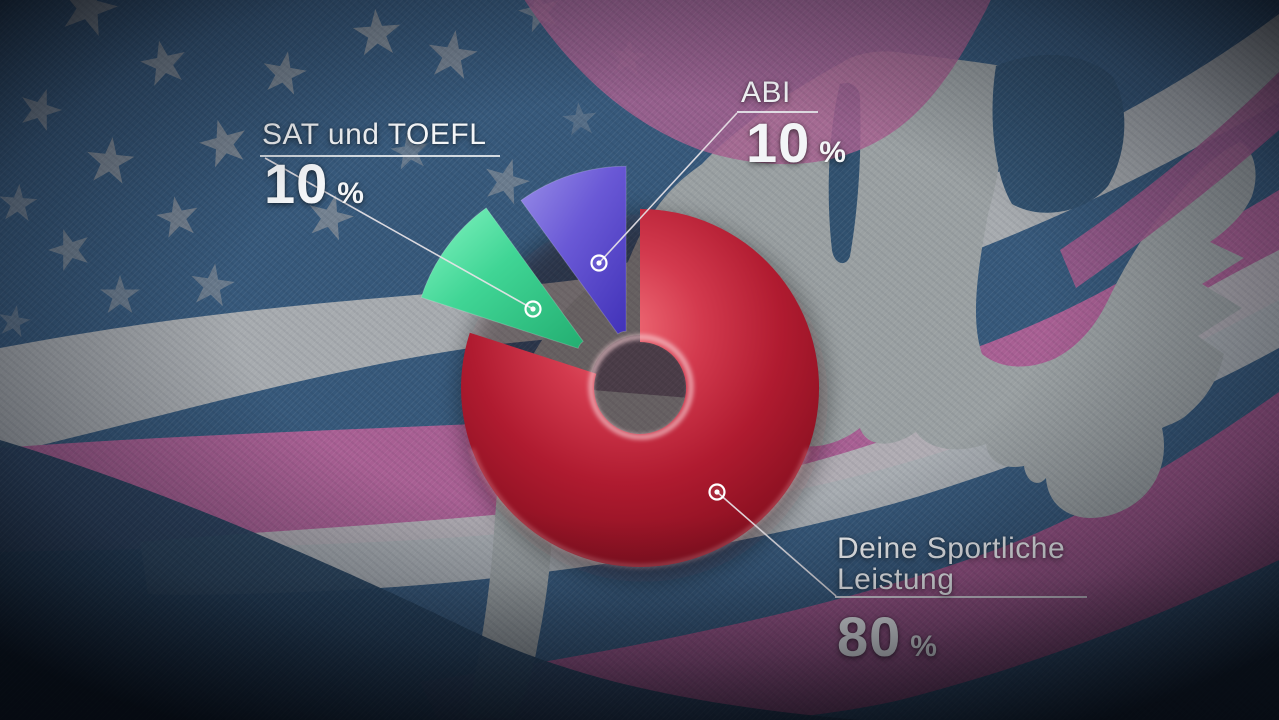  What do you see at coordinates (533, 309) in the screenshot?
I see `marker-sat` at bounding box center [533, 309].